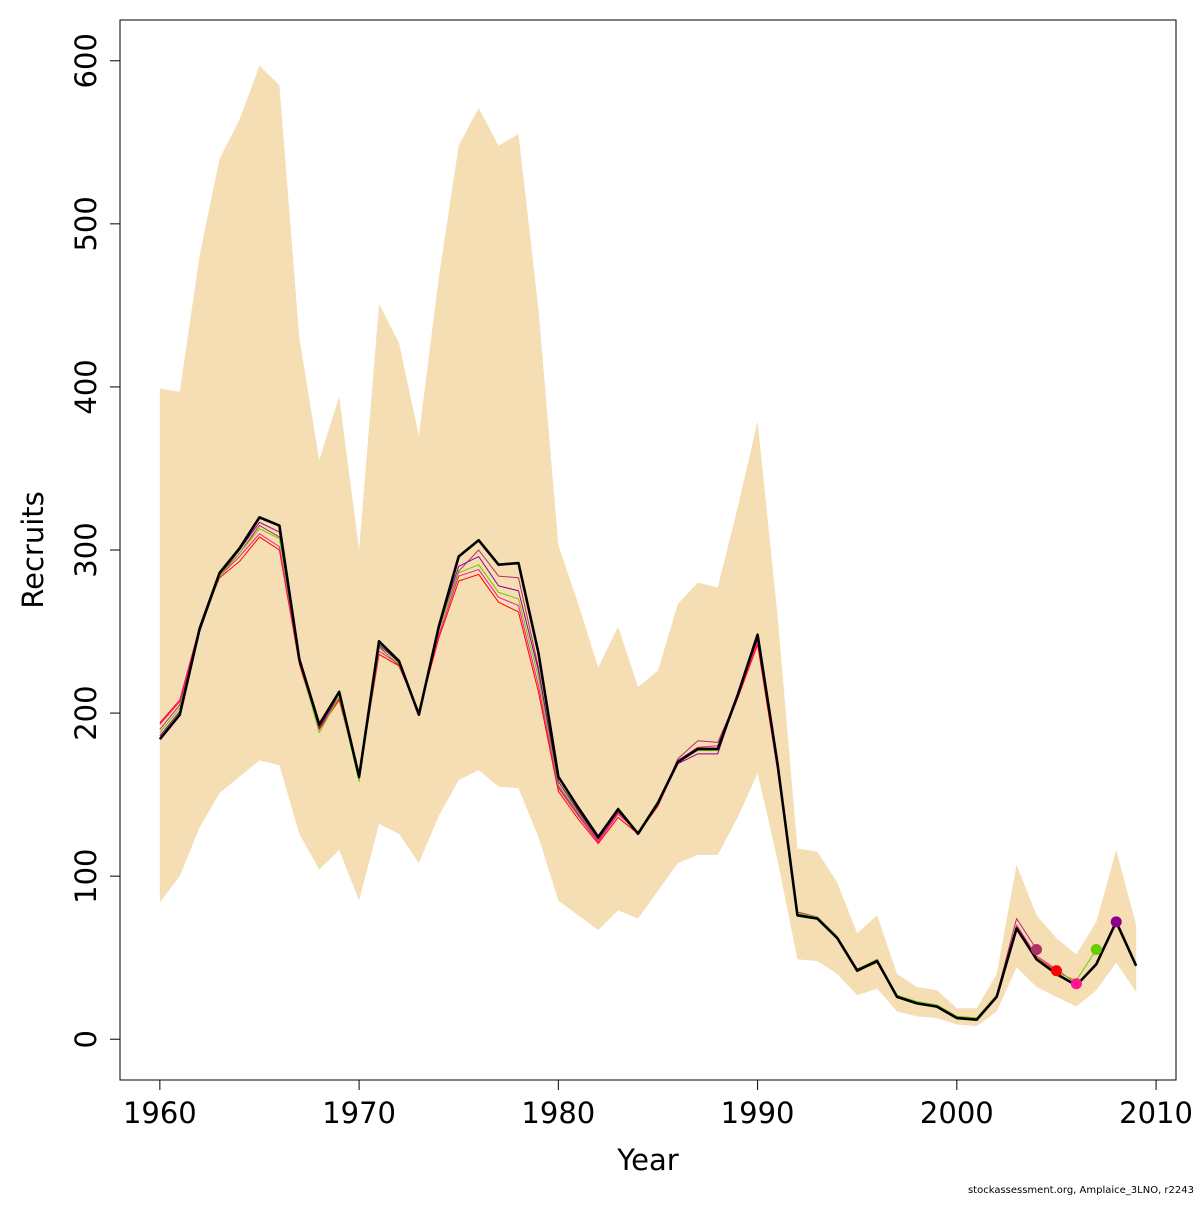 The height and width of the screenshot is (1205, 1200). I want to click on y-axis-label: Recruits, so click(33, 549).